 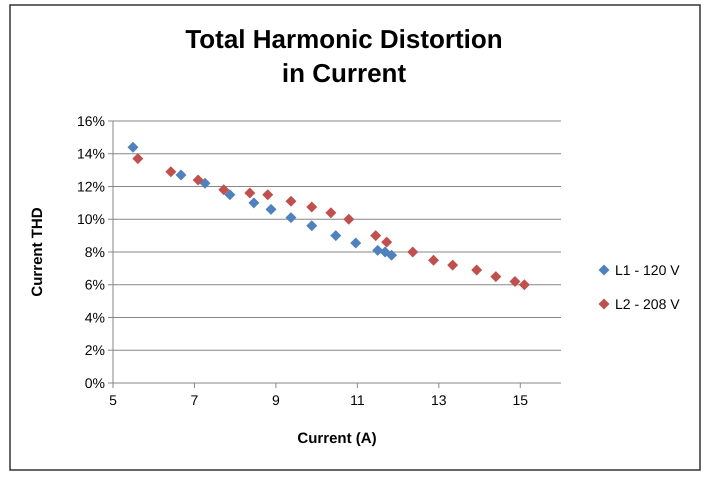 What do you see at coordinates (344, 56) in the screenshot?
I see `chart-title: Total Harmonic Distortion in Current` at bounding box center [344, 56].